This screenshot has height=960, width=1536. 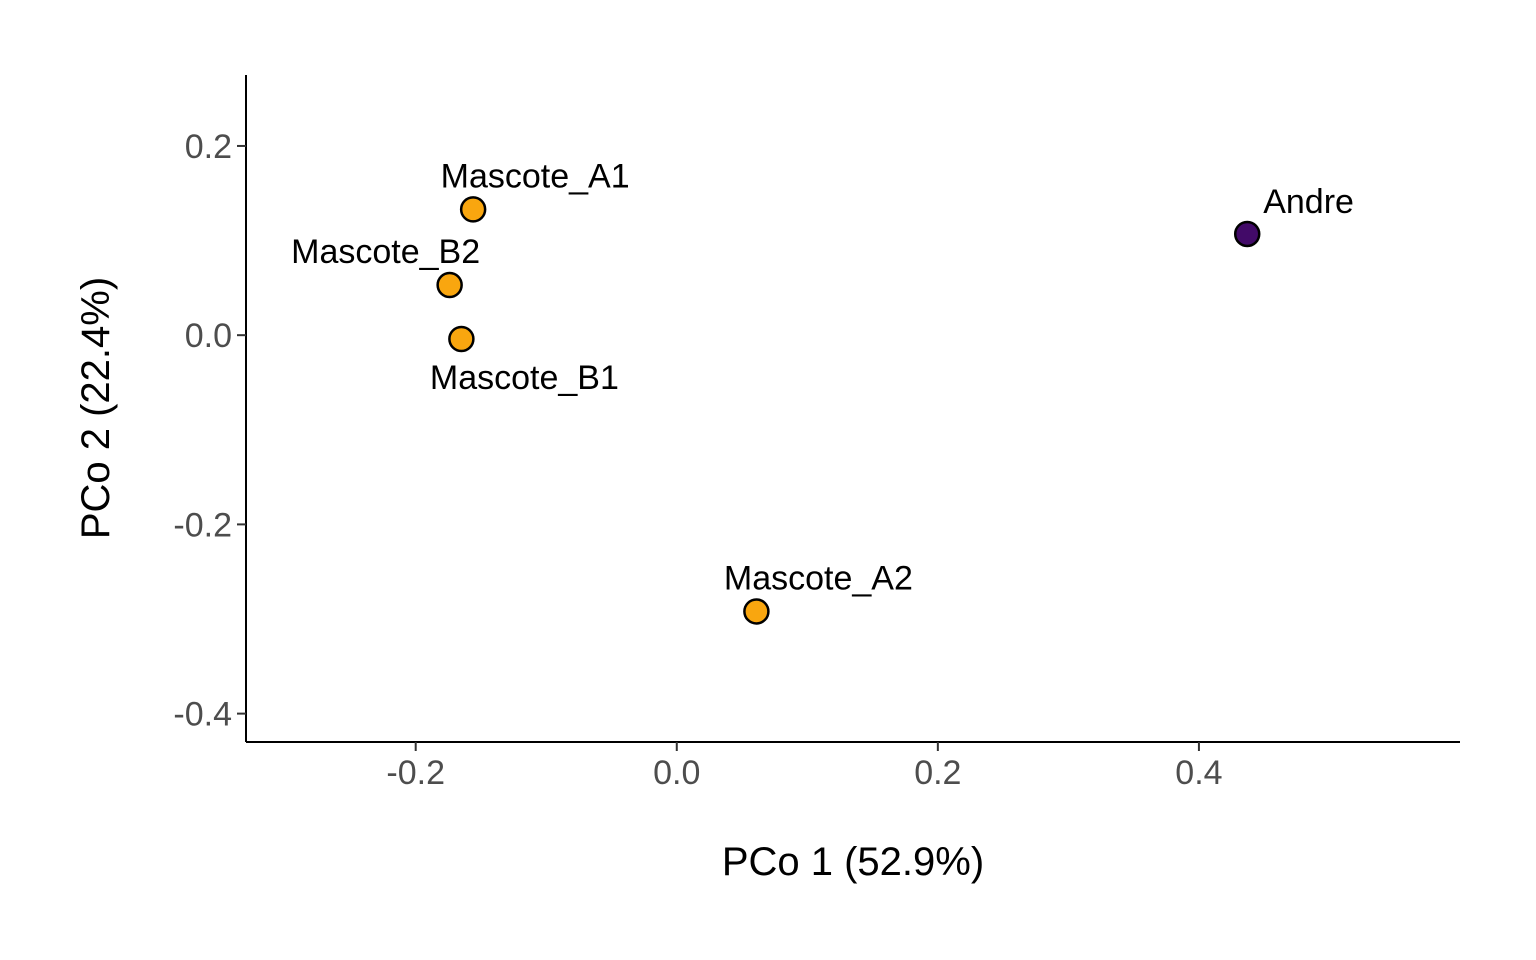 What do you see at coordinates (524, 378) in the screenshot?
I see `point-label: Mascote_B1` at bounding box center [524, 378].